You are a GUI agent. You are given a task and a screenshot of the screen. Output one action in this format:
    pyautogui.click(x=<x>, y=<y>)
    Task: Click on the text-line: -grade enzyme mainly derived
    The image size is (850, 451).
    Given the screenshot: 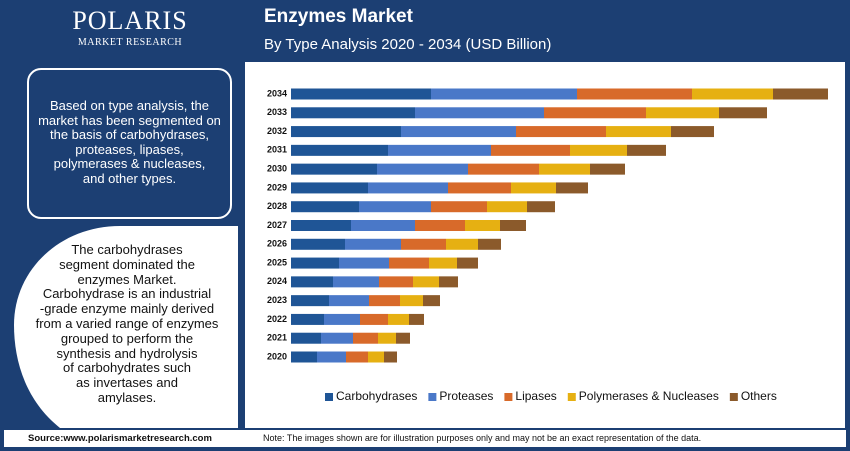 What is the action you would take?
    pyautogui.click(x=127, y=309)
    